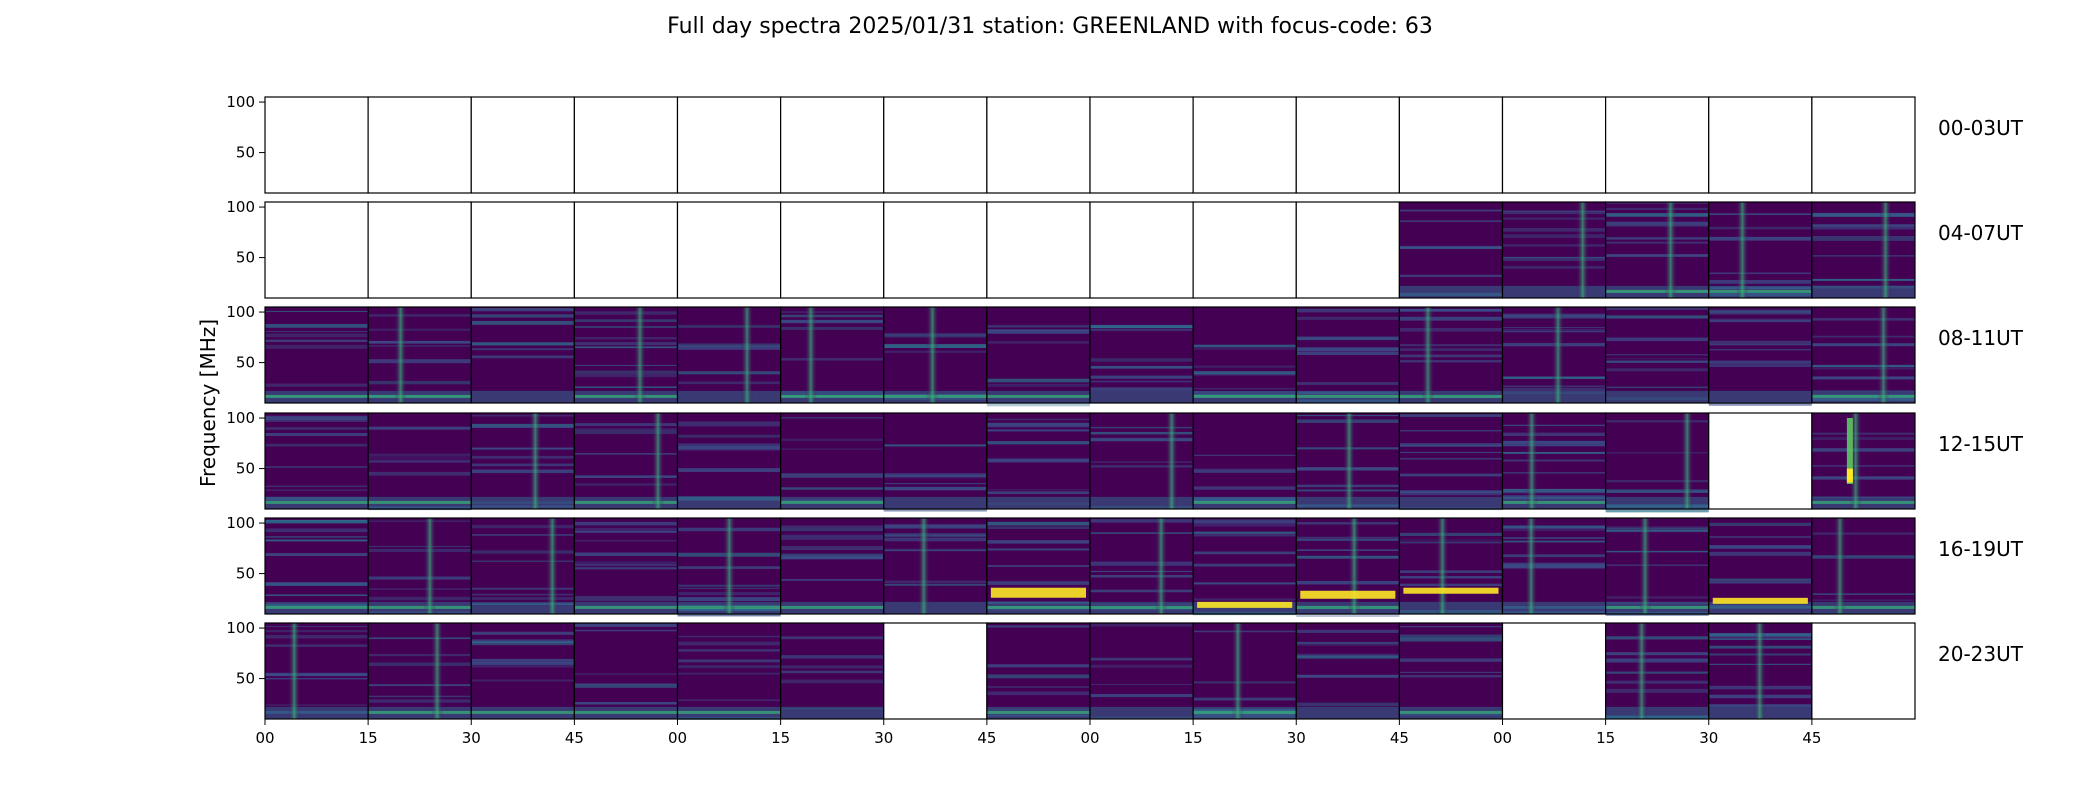 The width and height of the screenshot is (2100, 800). Describe the element at coordinates (1981, 549) in the screenshot. I see `row-label: 16-19UT` at that location.